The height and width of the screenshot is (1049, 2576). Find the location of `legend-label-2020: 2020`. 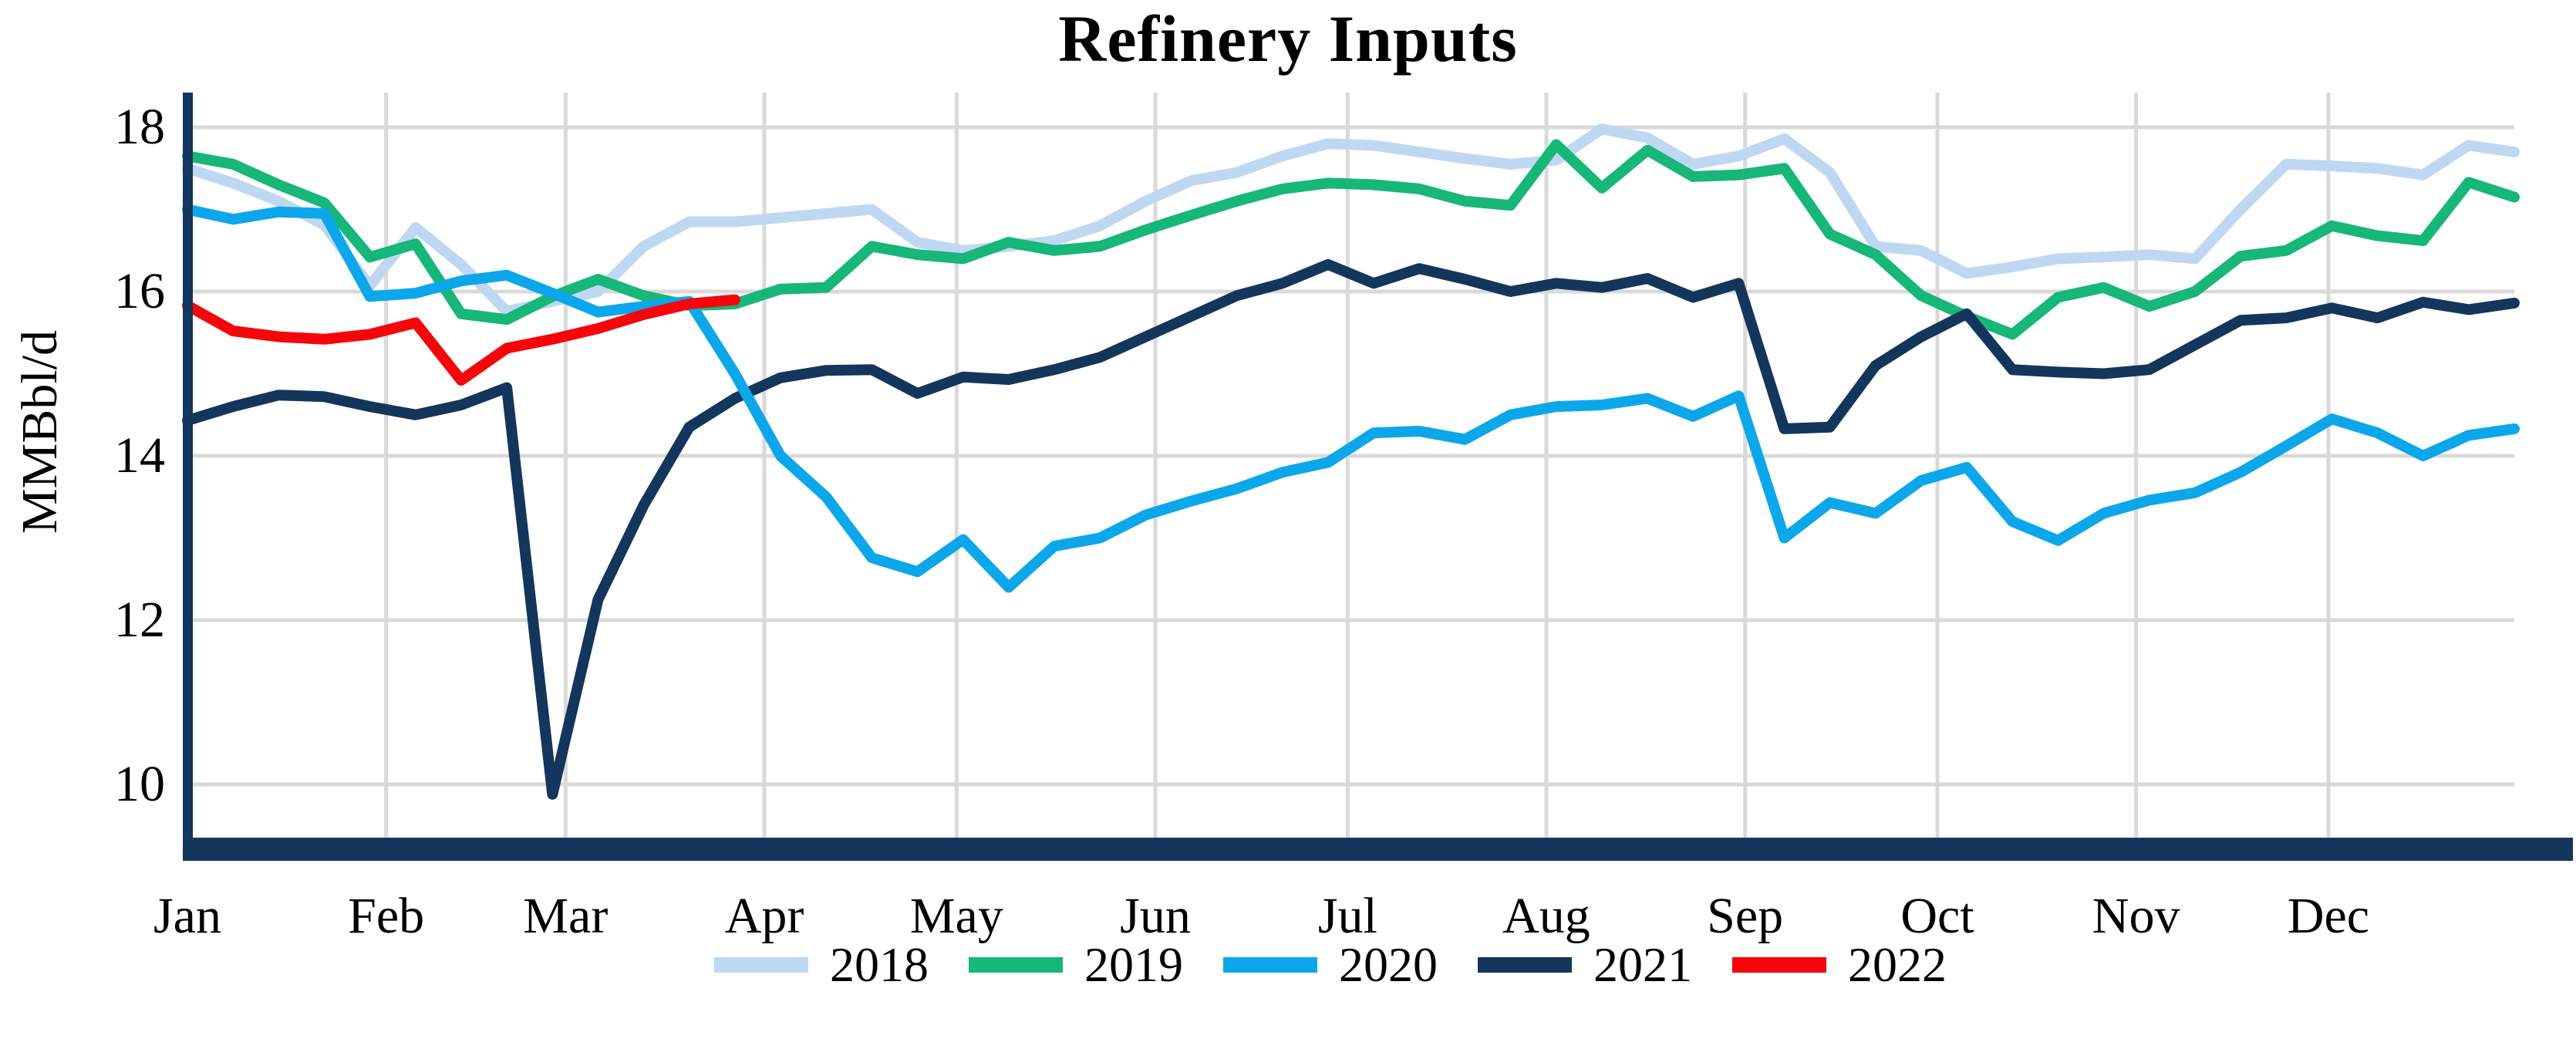

legend-label-2020: 2020 is located at coordinates (1388, 964).